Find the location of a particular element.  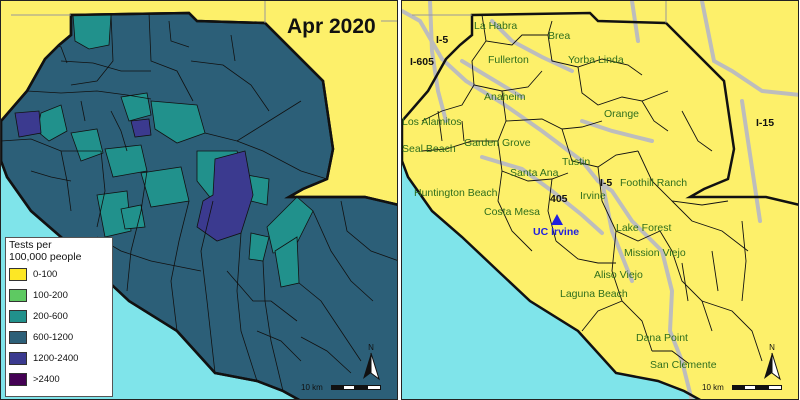

city-label: Mission Viejo is located at coordinates (655, 253).